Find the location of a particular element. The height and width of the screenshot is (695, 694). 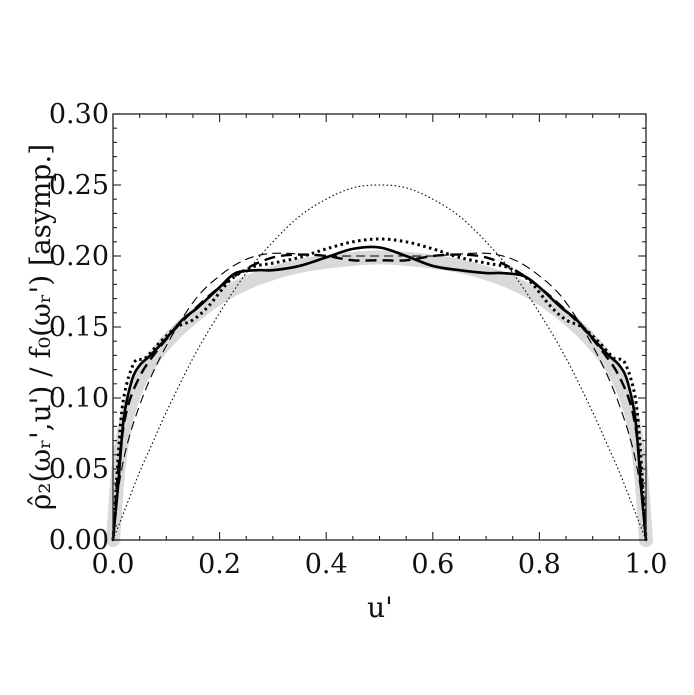

y-tick-label: 0.00 is located at coordinates (79, 540).